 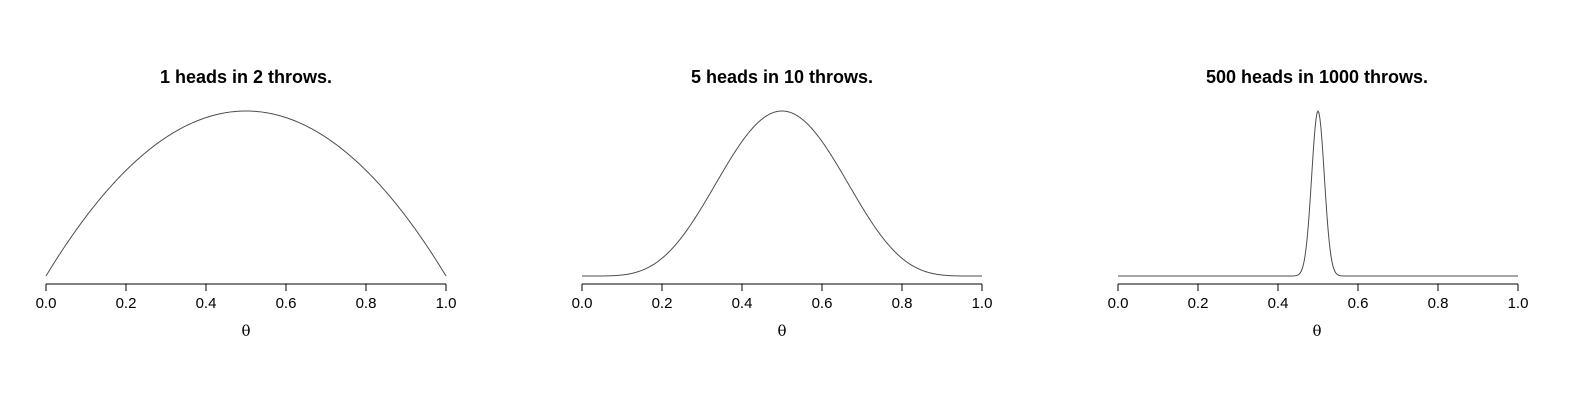 I want to click on panel-1-tick-label-5: 1.0, so click(x=446, y=303).